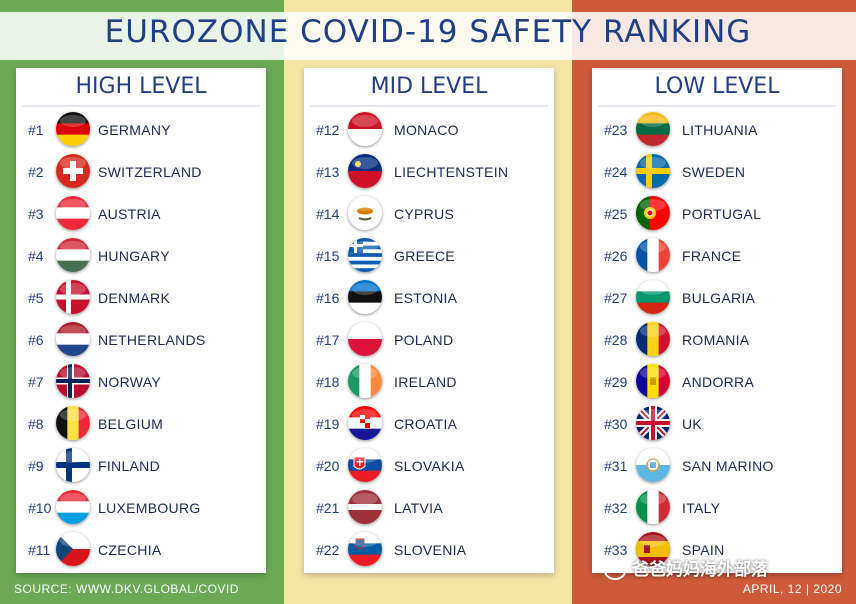  What do you see at coordinates (134, 298) in the screenshot?
I see `country-name: DENMARK` at bounding box center [134, 298].